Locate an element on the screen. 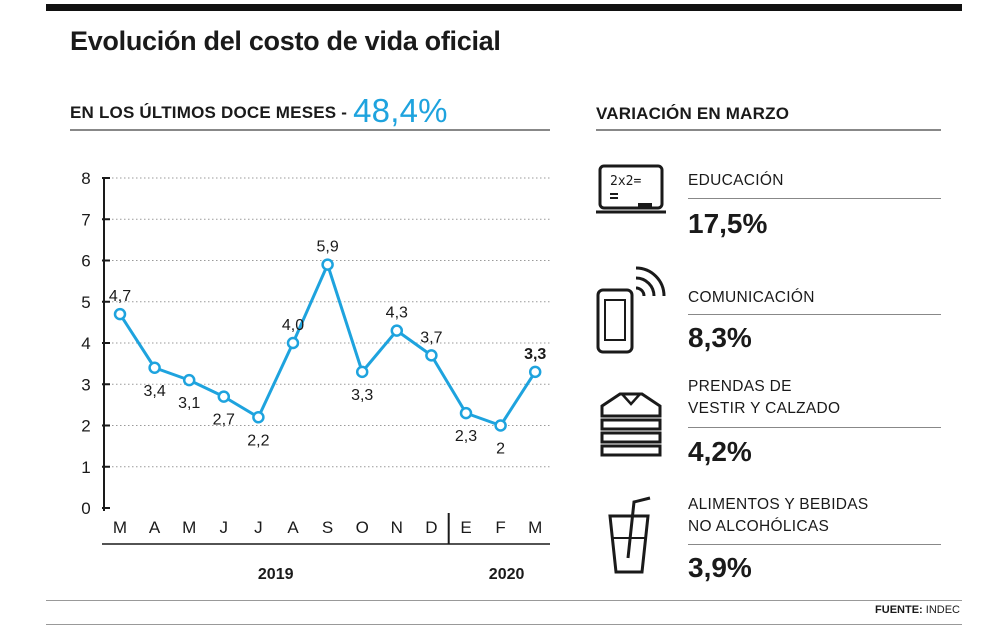 This screenshot has width=1004, height=627. data-label: 5,9 is located at coordinates (327, 247).